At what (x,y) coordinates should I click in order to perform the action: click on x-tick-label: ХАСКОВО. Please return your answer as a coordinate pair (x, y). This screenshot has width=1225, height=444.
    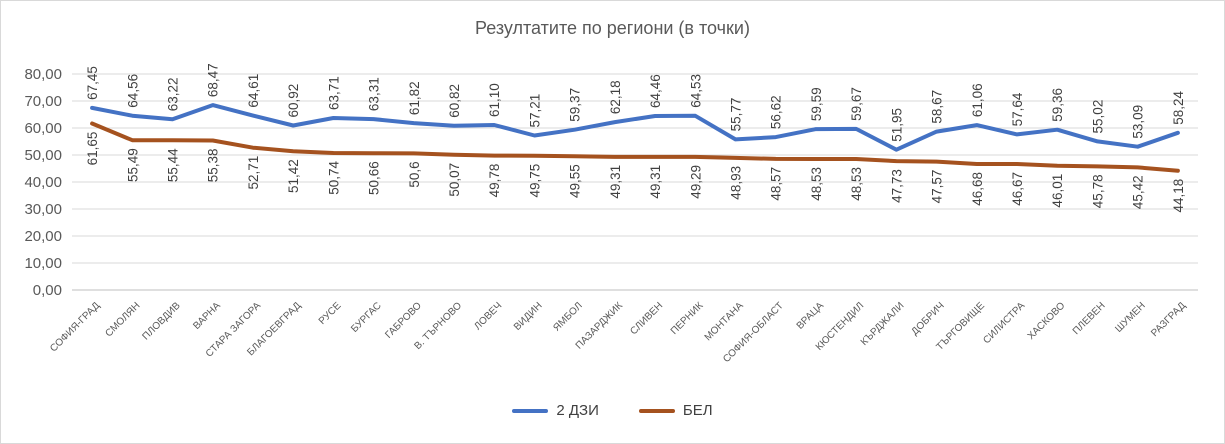
    Looking at the image, I should click on (1047, 321).